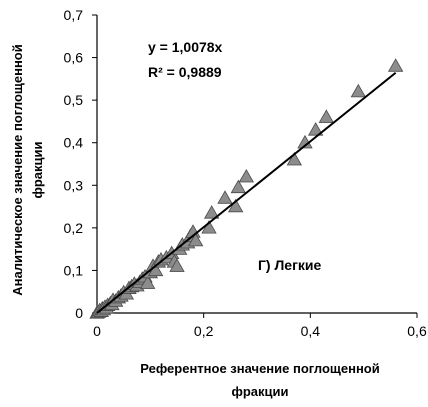  Describe the element at coordinates (185, 47) in the screenshot. I see `equation-label: y = 1,0078x` at that location.